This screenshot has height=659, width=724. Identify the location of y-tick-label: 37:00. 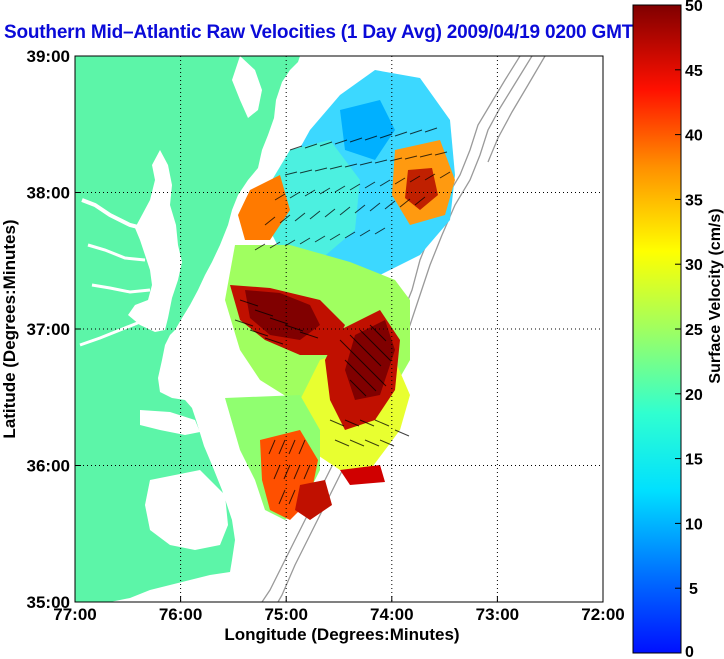
(48, 329).